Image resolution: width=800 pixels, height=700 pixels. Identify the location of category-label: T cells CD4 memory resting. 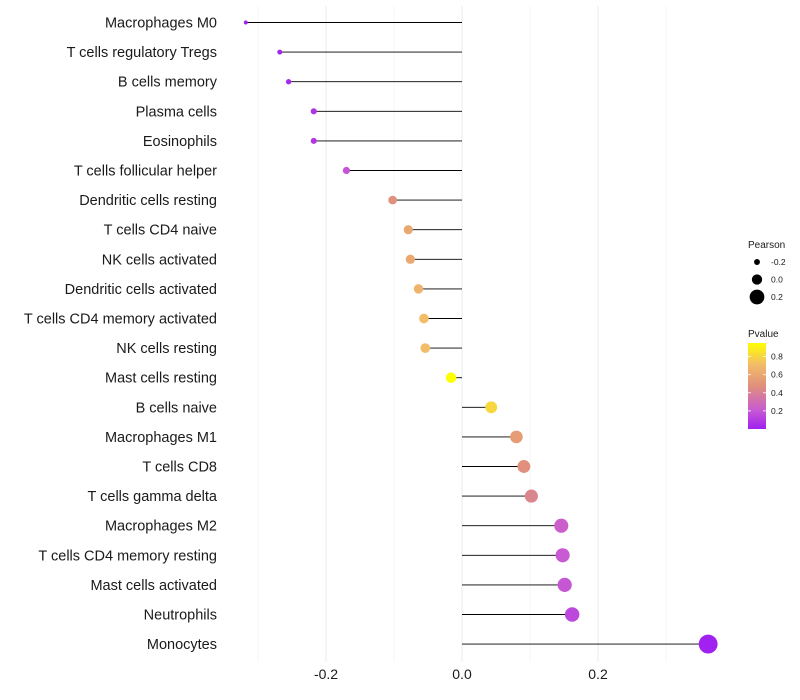
(127, 556).